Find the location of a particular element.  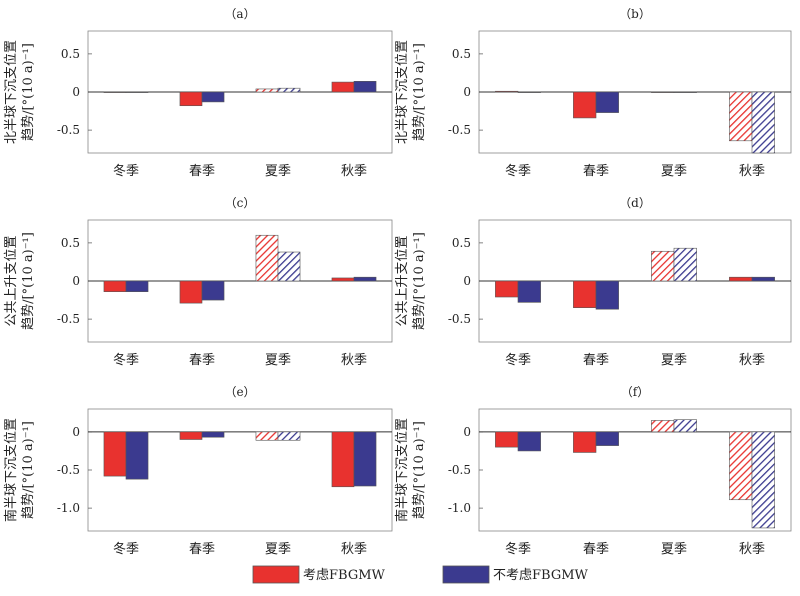

legend-swatch-not-considered is located at coordinates (466, 574).